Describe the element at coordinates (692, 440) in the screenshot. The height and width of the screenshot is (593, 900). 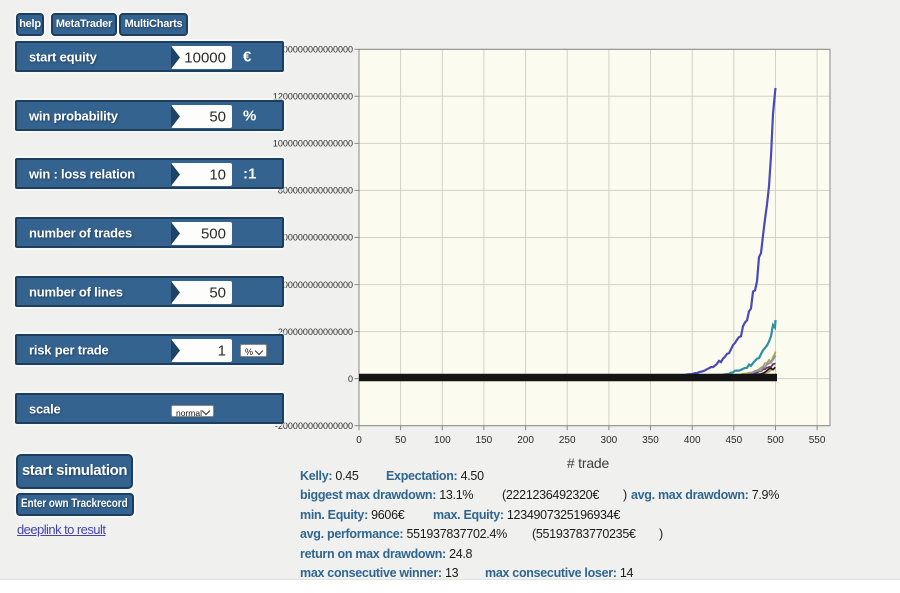
I see `svg-text: 400` at that location.